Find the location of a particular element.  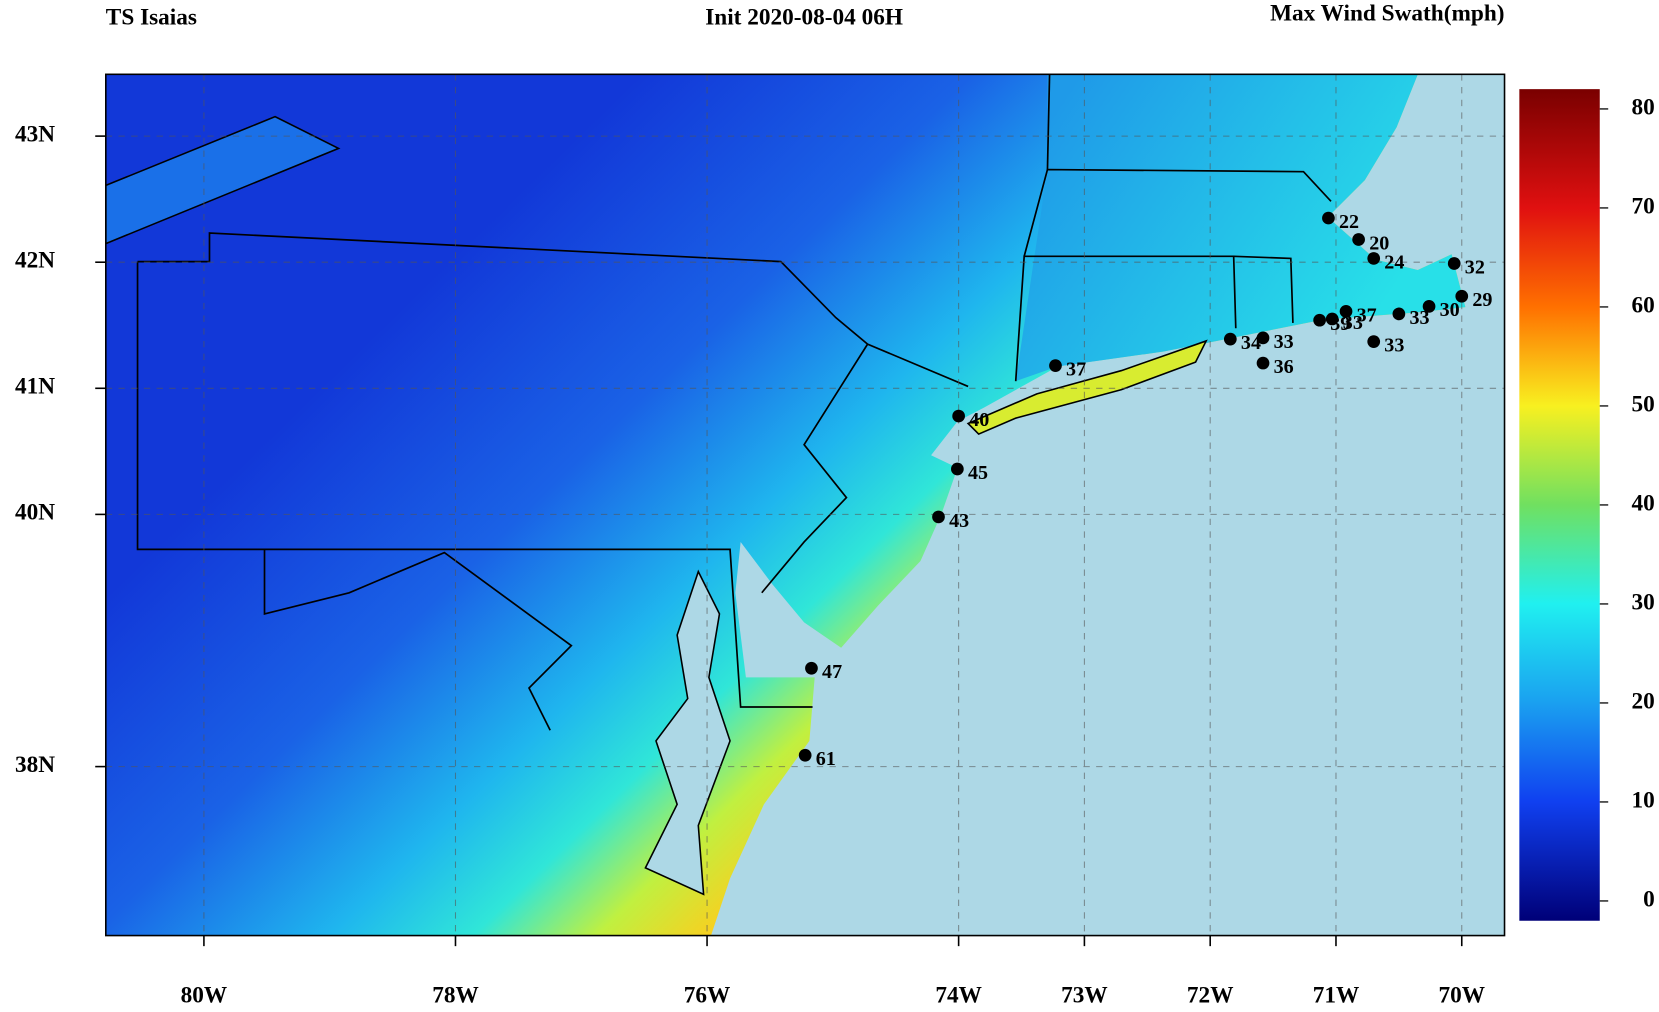

station-value: 32 is located at coordinates (1475, 267).